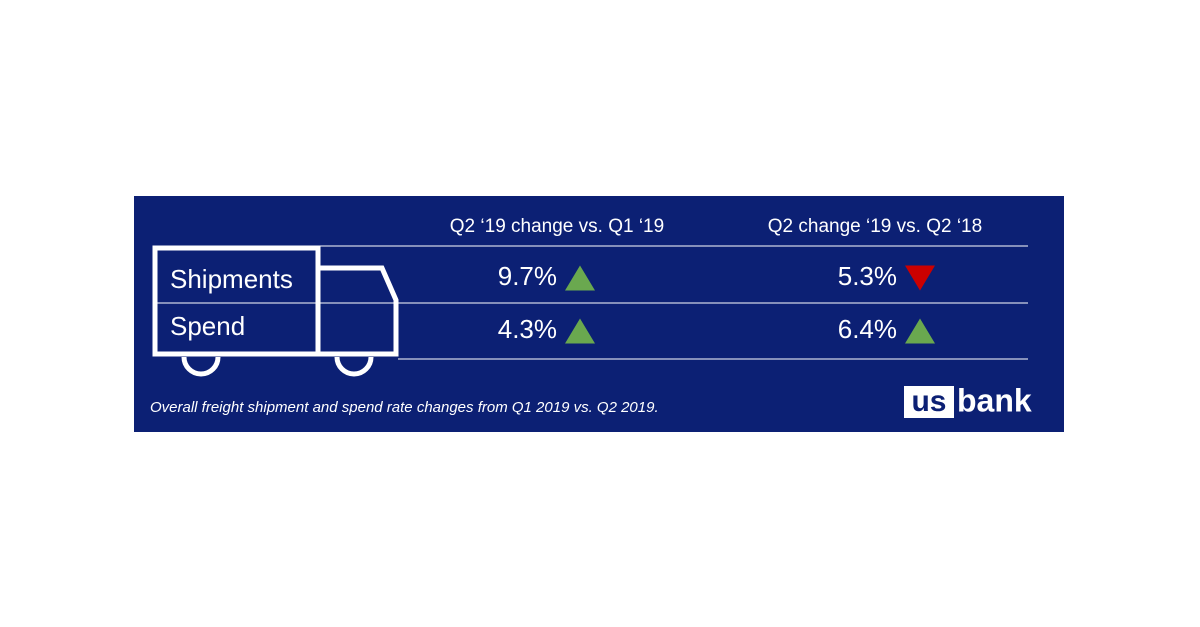 The height and width of the screenshot is (627, 1200). Describe the element at coordinates (527, 276) in the screenshot. I see `value: 9.7%` at that location.